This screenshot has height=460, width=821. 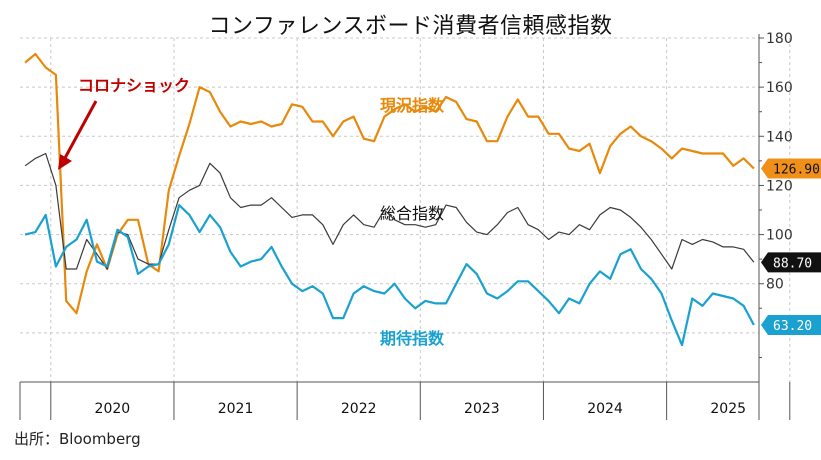 What do you see at coordinates (410, 26) in the screenshot?
I see `chart-title: コンファレンスボード消費者信頼感指数` at bounding box center [410, 26].